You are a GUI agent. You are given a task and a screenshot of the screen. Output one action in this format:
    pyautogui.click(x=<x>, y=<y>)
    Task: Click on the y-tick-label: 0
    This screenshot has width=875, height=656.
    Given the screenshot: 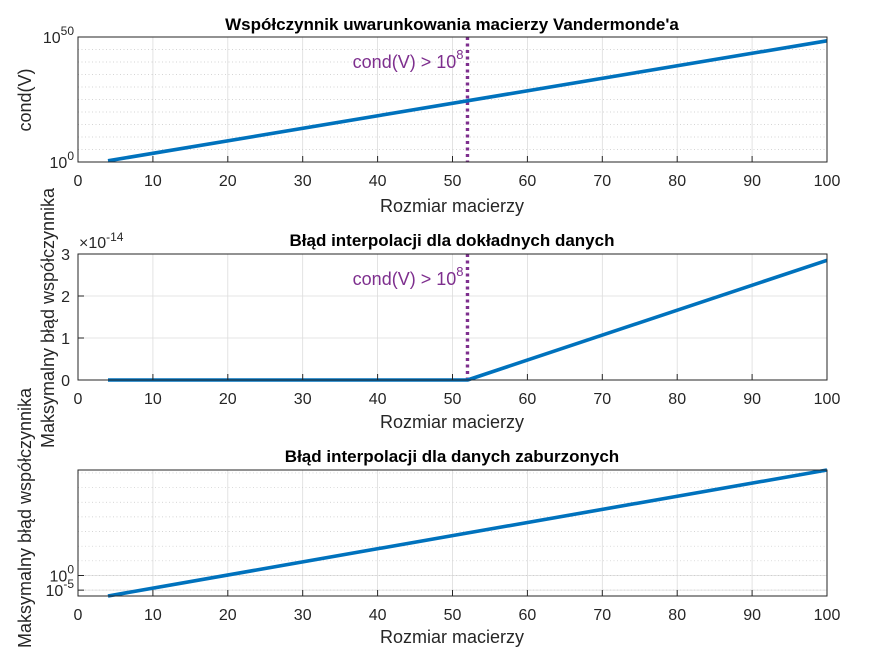 What is the action you would take?
    pyautogui.click(x=65, y=381)
    